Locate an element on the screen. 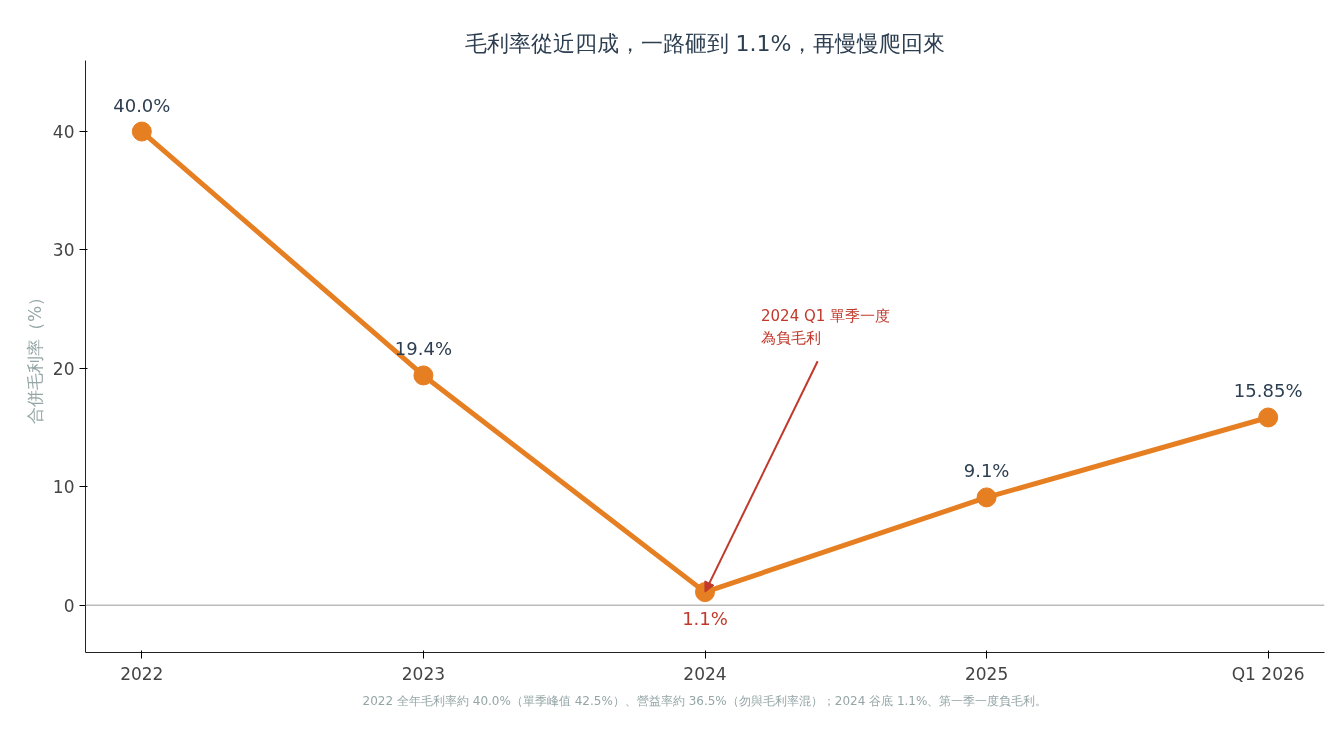 This screenshot has width=1344, height=742. text: 1.1% is located at coordinates (705, 619).